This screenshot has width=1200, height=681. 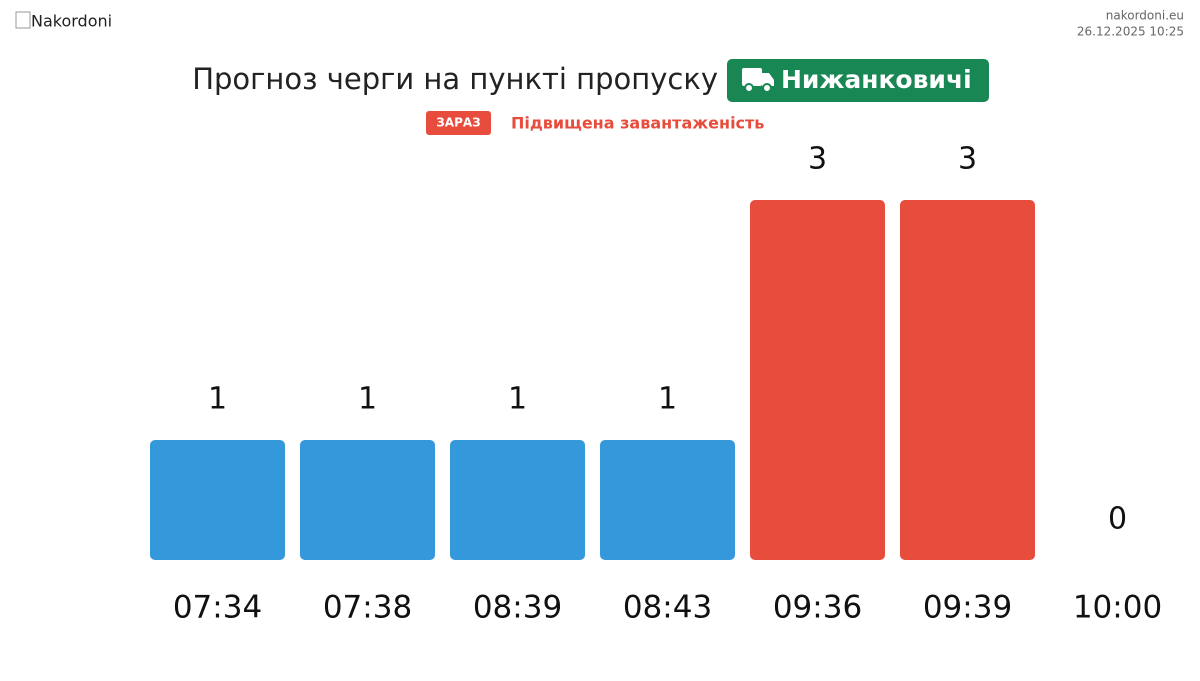 What do you see at coordinates (455, 79) in the screenshot?
I see `chart-title: Прогноз черги на пункті пропуску` at bounding box center [455, 79].